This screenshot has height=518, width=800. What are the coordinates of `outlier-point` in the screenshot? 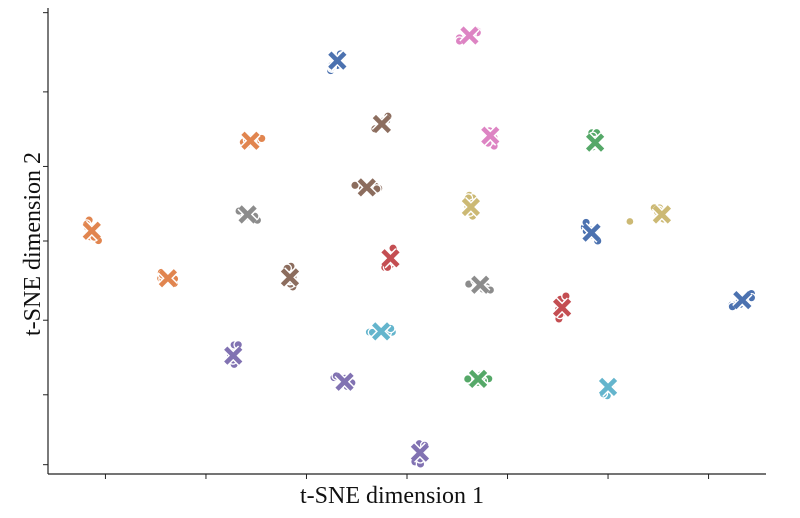 It's located at (630, 221).